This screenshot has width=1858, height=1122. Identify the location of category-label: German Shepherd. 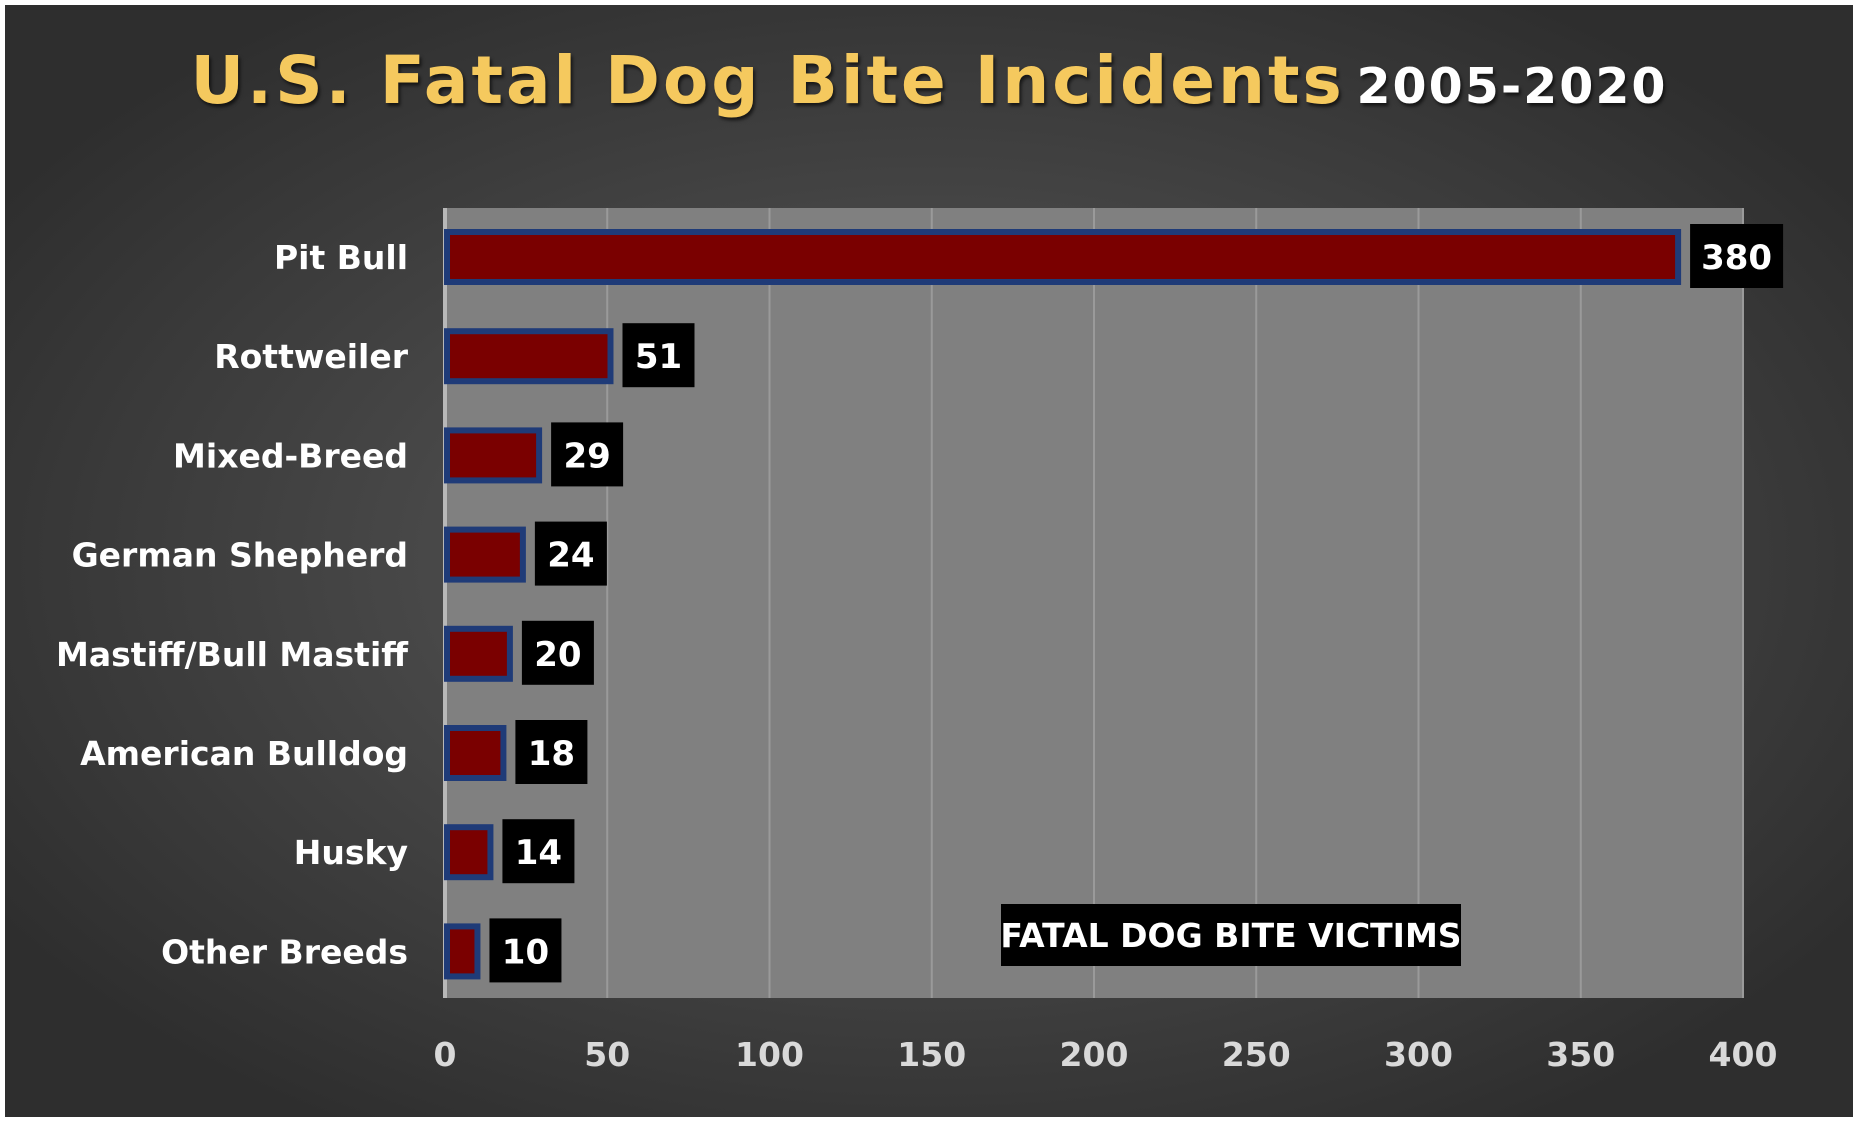
(240, 555).